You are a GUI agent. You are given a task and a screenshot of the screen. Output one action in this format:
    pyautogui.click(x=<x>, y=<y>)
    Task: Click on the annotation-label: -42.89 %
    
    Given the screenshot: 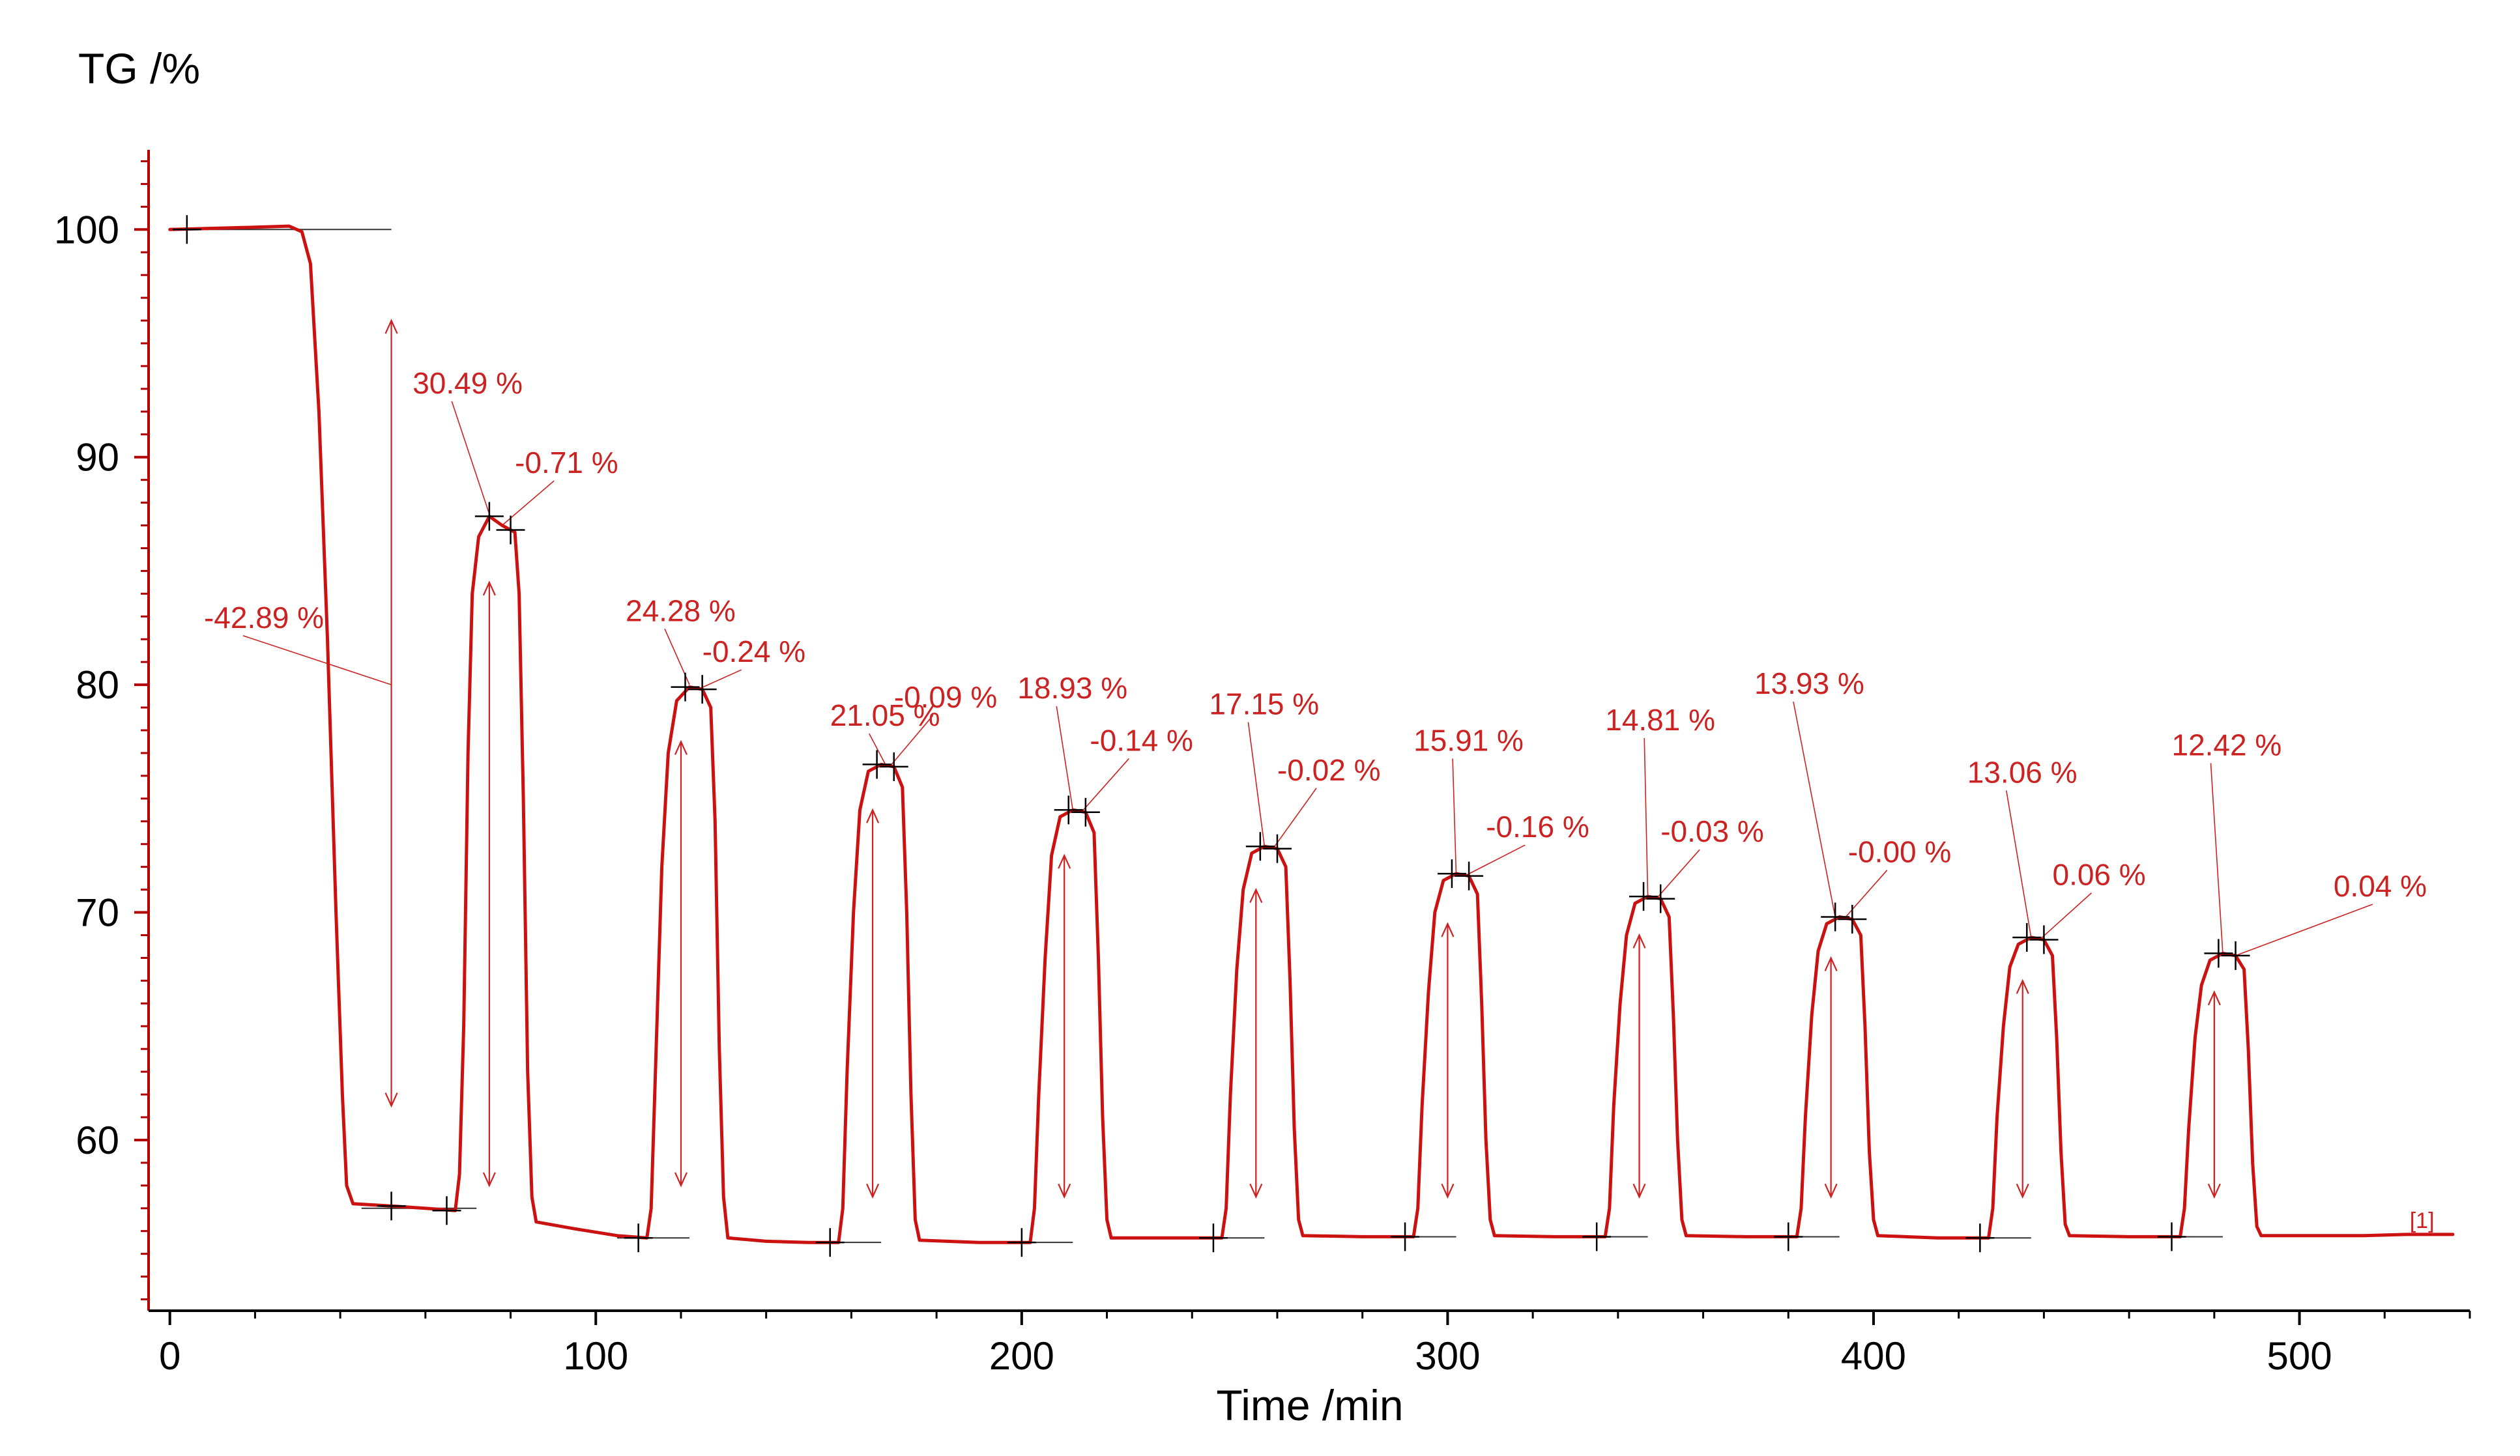 What is the action you would take?
    pyautogui.click(x=264, y=618)
    